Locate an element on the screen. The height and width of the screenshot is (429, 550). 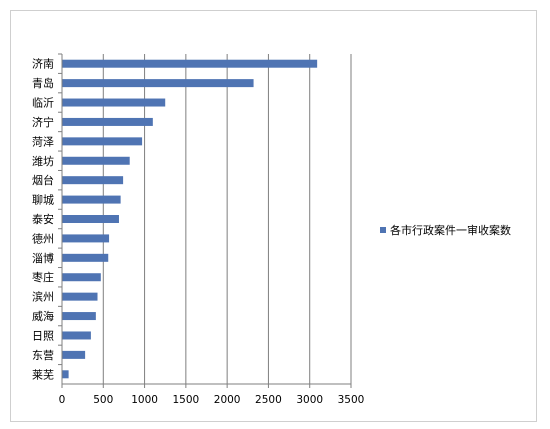
x-tick-labels: 0 500 1000 1500 2000 2500 3000 3500 is located at coordinates (212, 400).